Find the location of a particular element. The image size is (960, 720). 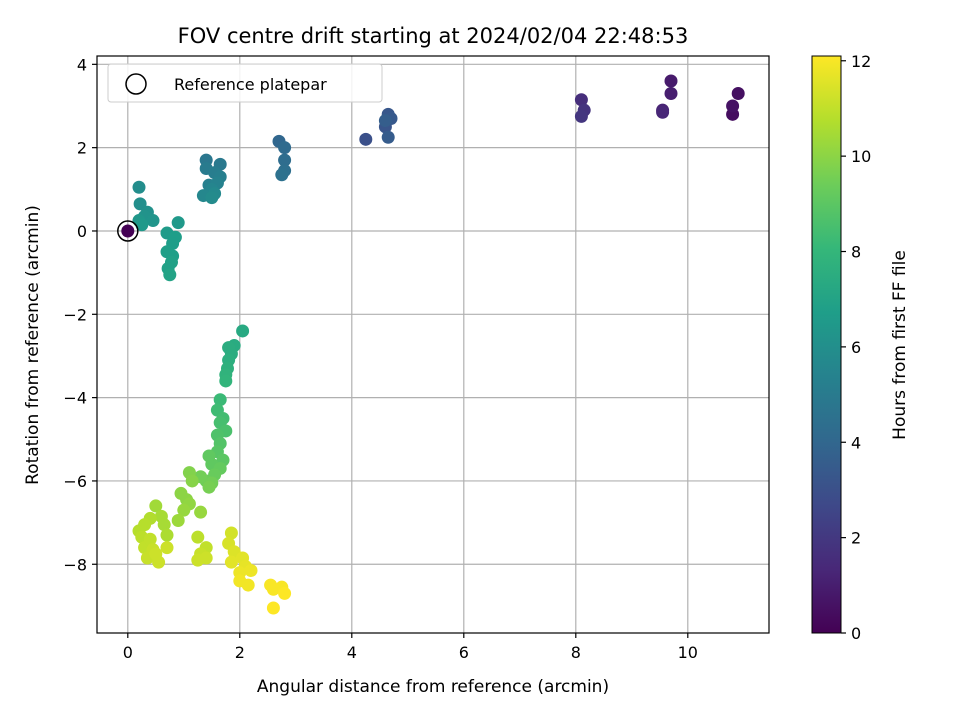

y-axis-ticks: −8 −6 −4 −2 0 2 4 is located at coordinates (80, 314).